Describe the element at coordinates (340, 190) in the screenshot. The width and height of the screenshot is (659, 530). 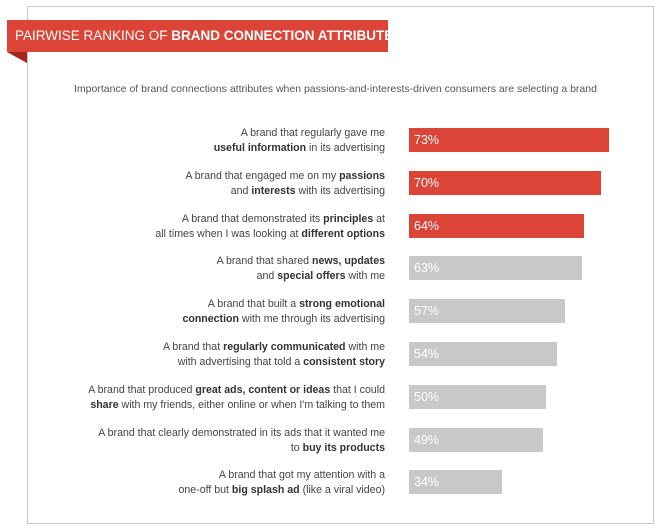
I see `category-label-segment: with its advertising` at that location.